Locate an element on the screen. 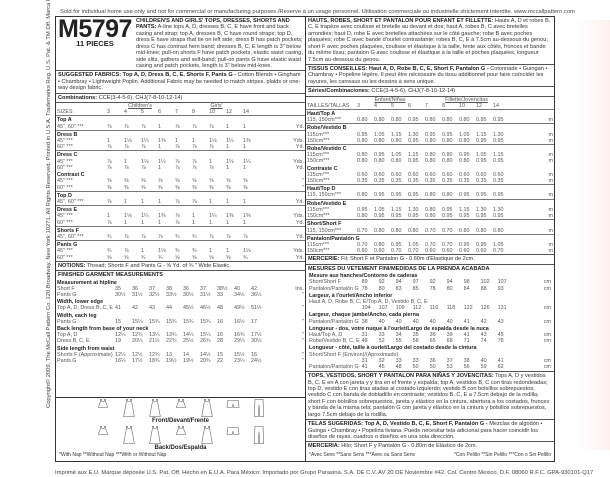 The image size is (610, 477). table-row: 45" *** 1 1⅛ 1¼ 1⅜ 1 1 1⅛ 1¼ 1⅜ Yds. is located at coordinates (180, 141).